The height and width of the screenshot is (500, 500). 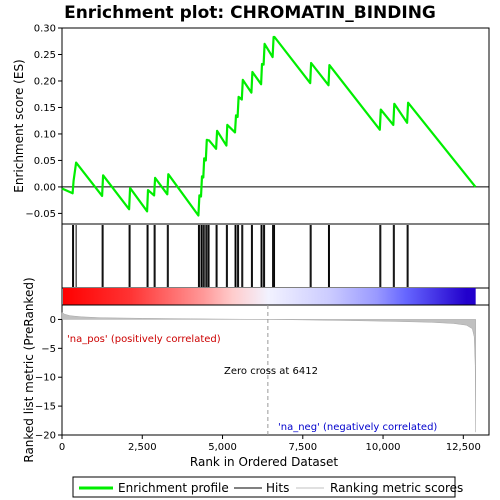 What do you see at coordinates (45, 108) in the screenshot?
I see `es-y-tick-label-4: 0.15` at bounding box center [45, 108].